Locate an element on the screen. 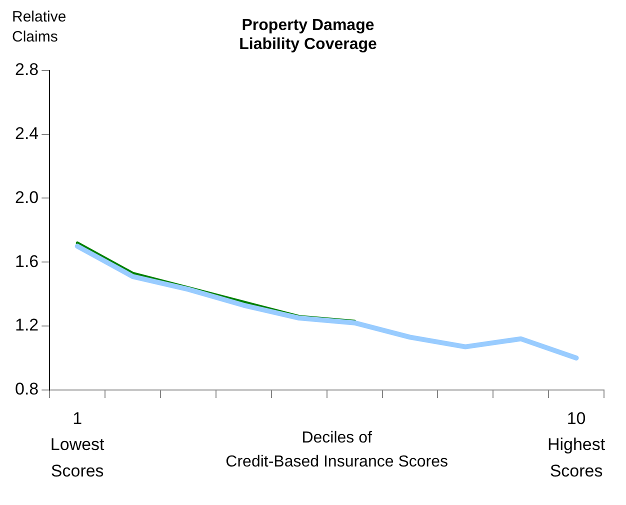  x-tick-label: 1 Lowest Scores is located at coordinates (77, 444).